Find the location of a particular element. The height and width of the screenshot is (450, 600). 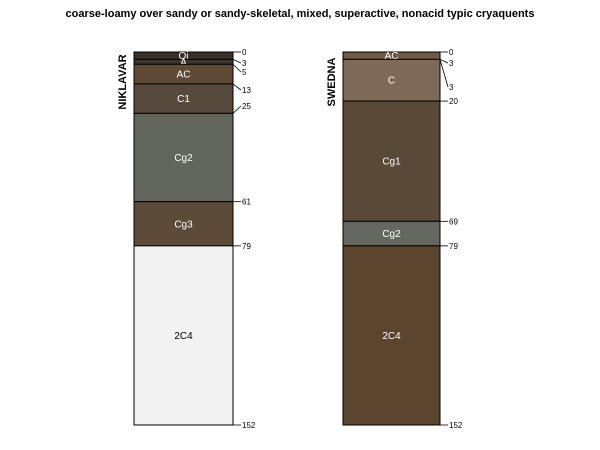

horizon-label: Cg3 is located at coordinates (183, 224).